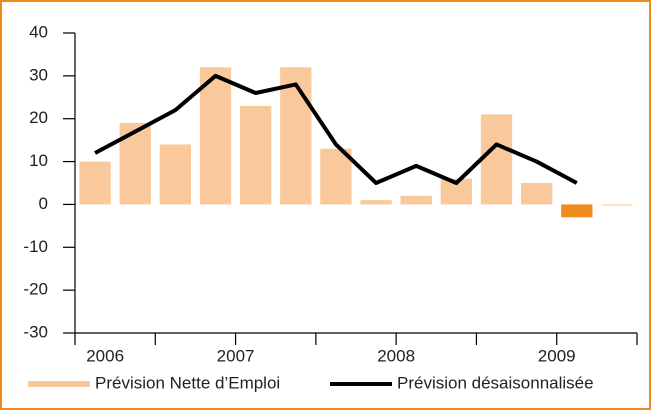  What do you see at coordinates (35, 331) in the screenshot?
I see `y-tick-label: -30` at bounding box center [35, 331].